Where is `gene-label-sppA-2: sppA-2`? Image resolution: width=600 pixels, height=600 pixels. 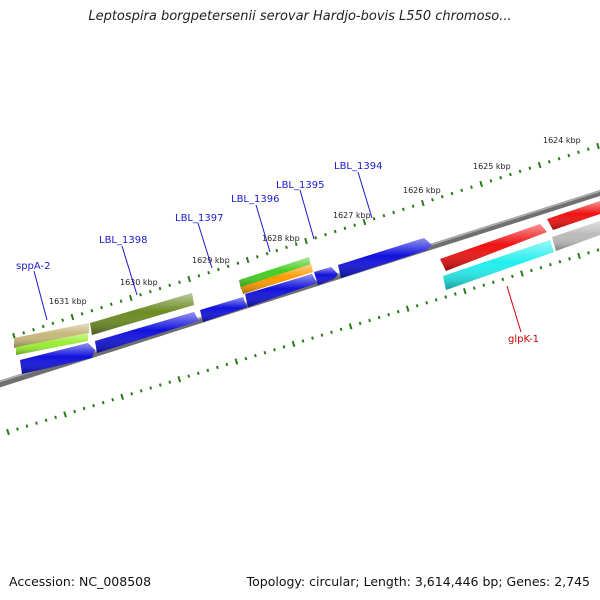
gene-label-sppA-2: sppA-2 is located at coordinates (33, 266).